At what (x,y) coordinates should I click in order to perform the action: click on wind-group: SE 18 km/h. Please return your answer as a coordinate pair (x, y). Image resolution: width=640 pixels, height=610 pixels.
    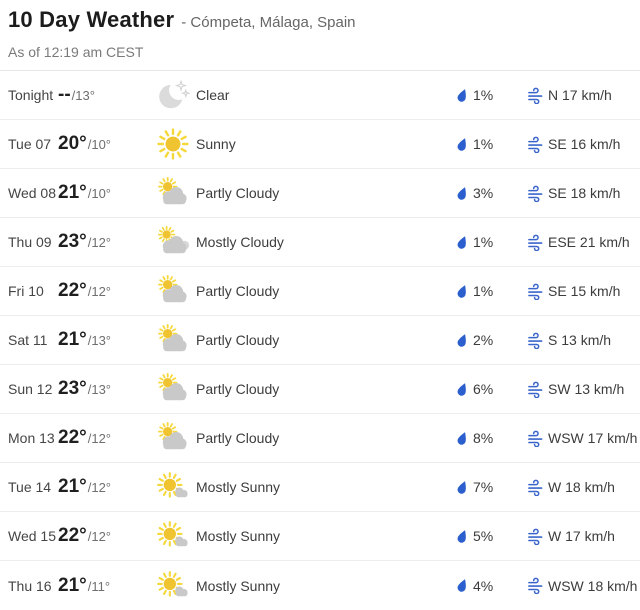
    Looking at the image, I should click on (574, 193).